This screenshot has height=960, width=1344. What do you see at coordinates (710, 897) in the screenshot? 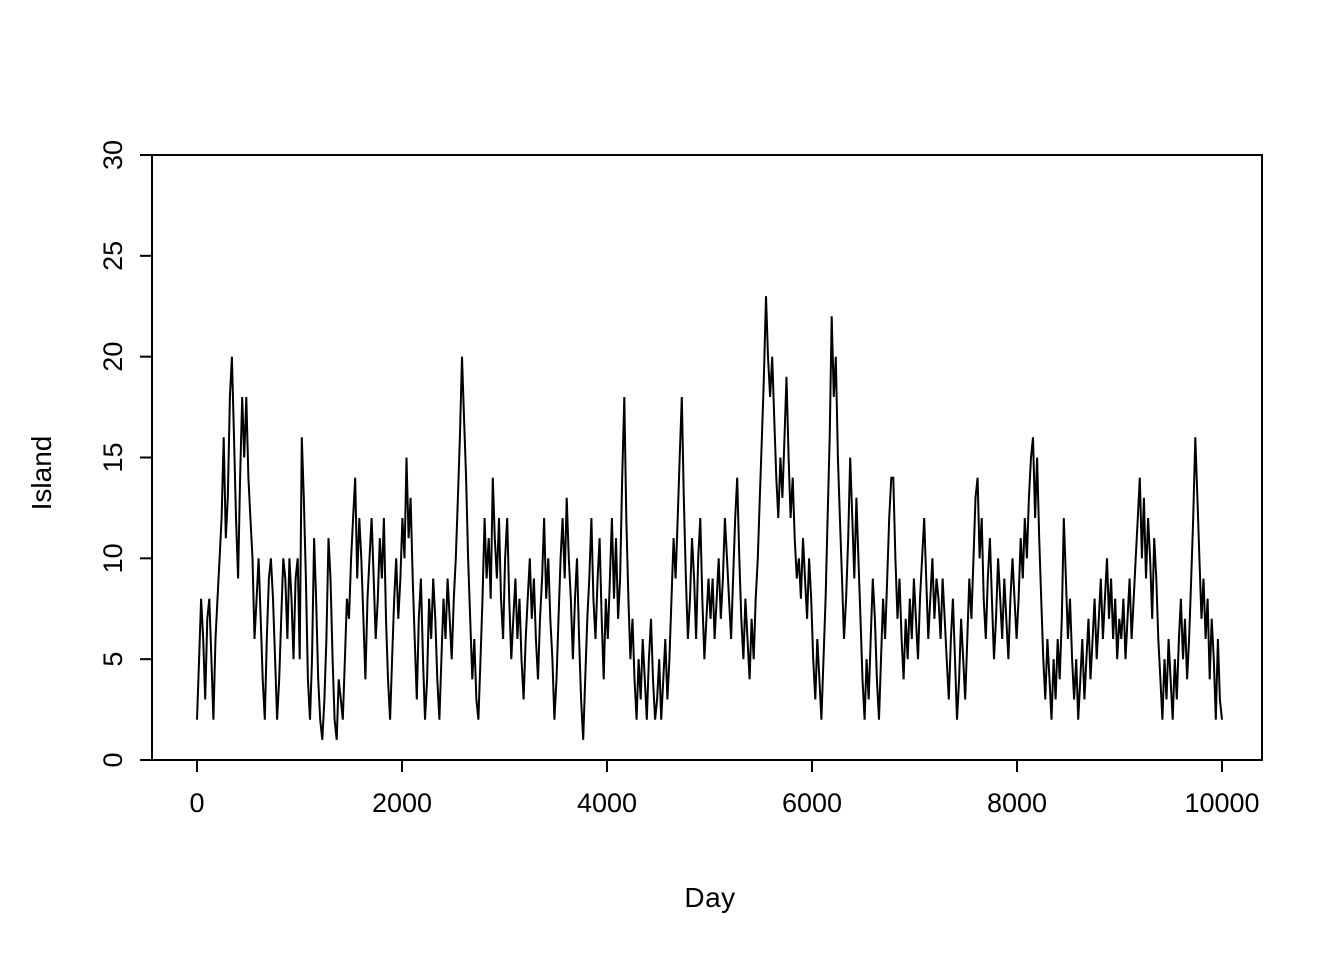
I see `x-axis-title: Day` at bounding box center [710, 897].